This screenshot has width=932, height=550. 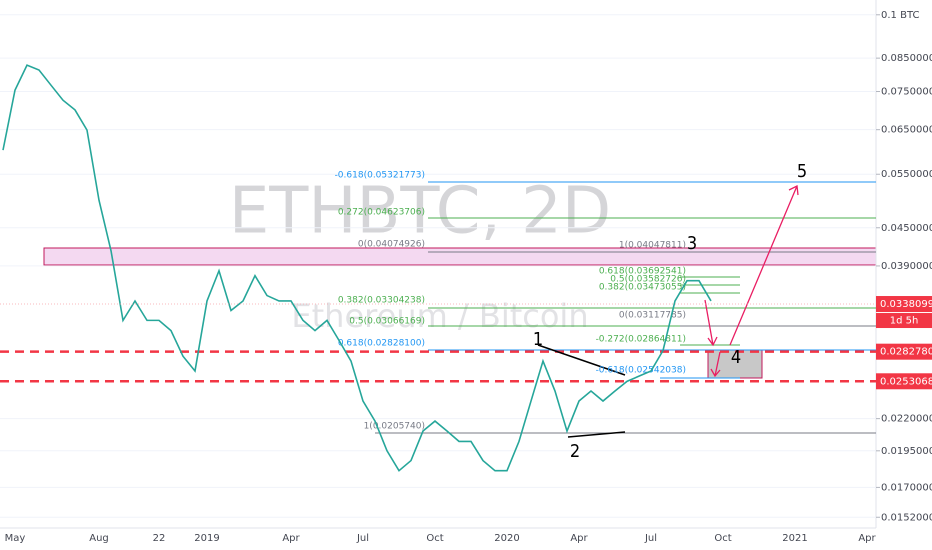 I want to click on wave-label: 1, so click(x=538, y=339).